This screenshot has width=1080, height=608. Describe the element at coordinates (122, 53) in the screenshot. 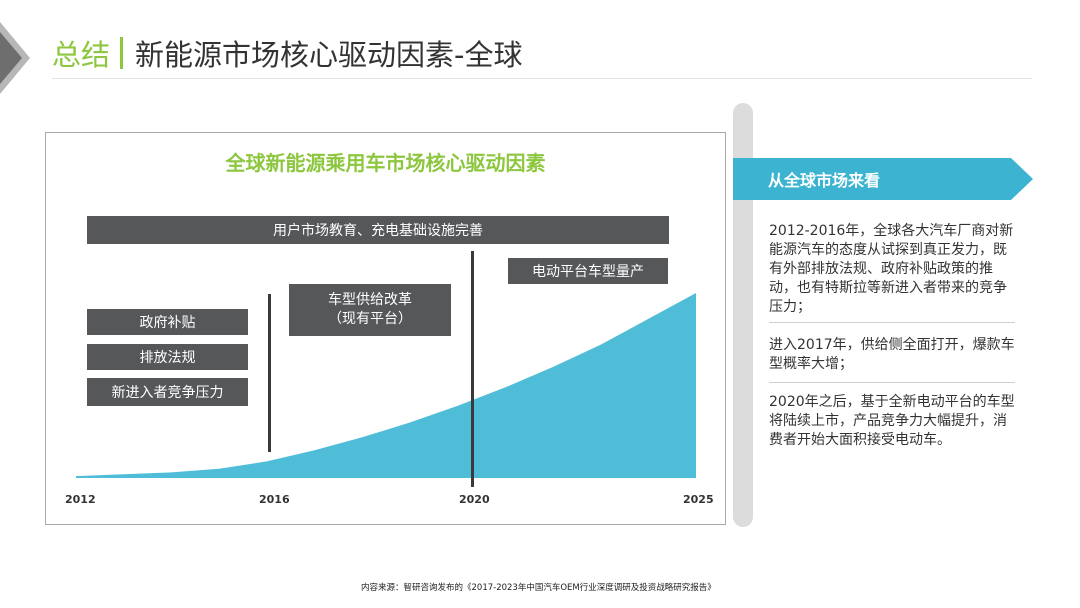

I see `title-separator` at that location.